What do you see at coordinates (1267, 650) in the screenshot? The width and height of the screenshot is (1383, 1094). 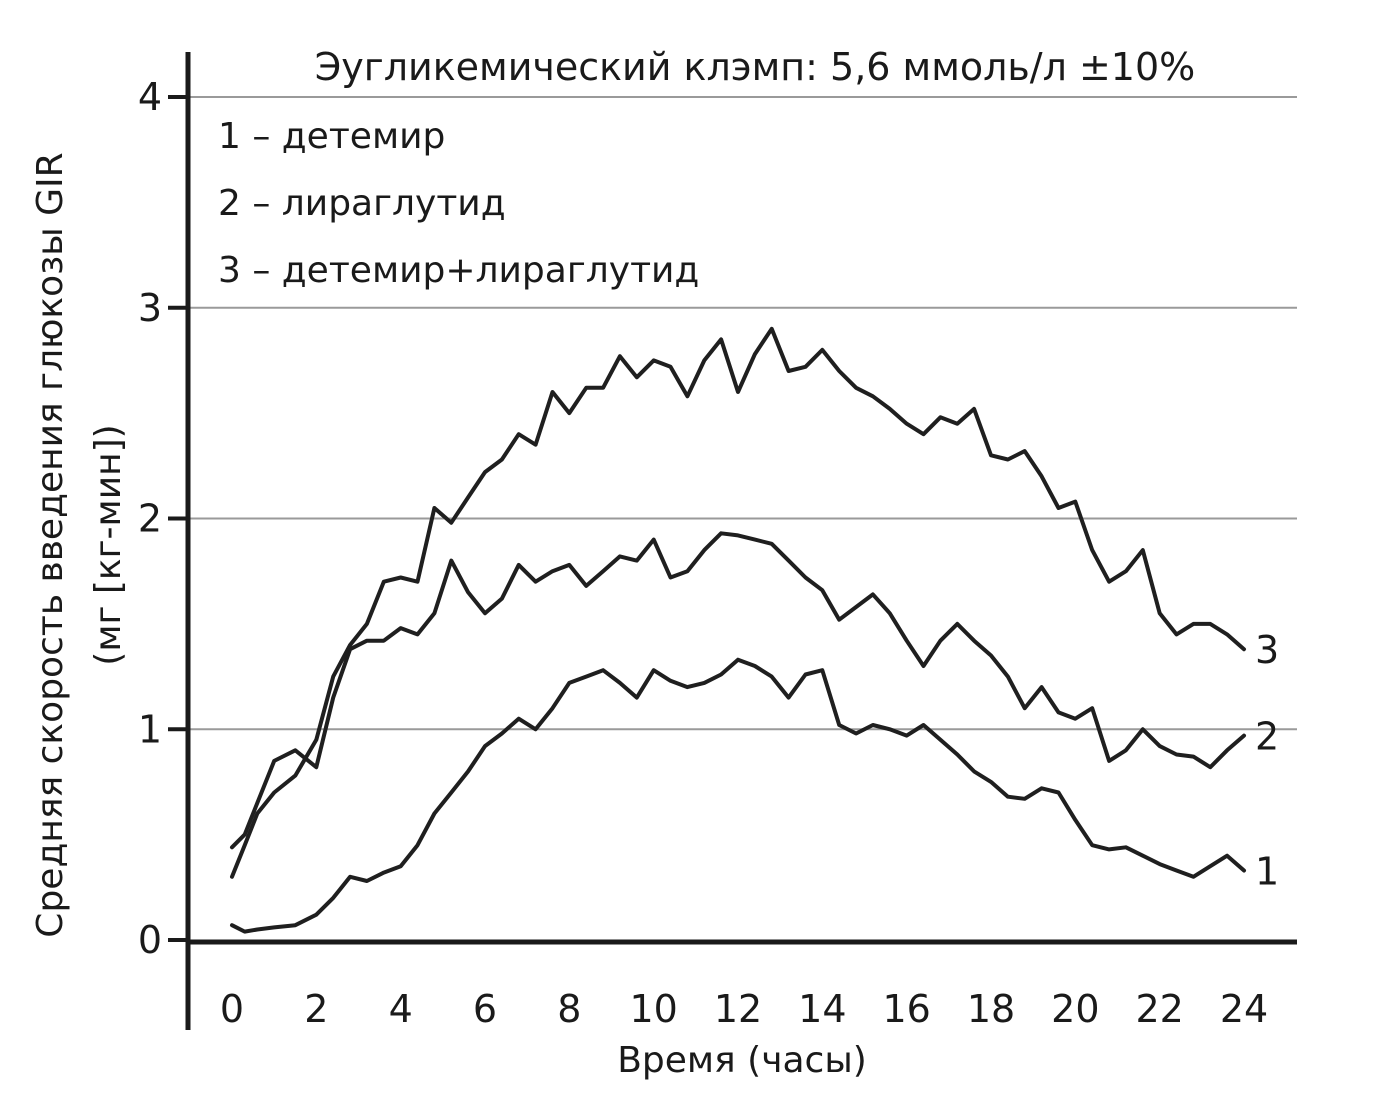 I see `series-end-label-3: 3` at bounding box center [1267, 650].